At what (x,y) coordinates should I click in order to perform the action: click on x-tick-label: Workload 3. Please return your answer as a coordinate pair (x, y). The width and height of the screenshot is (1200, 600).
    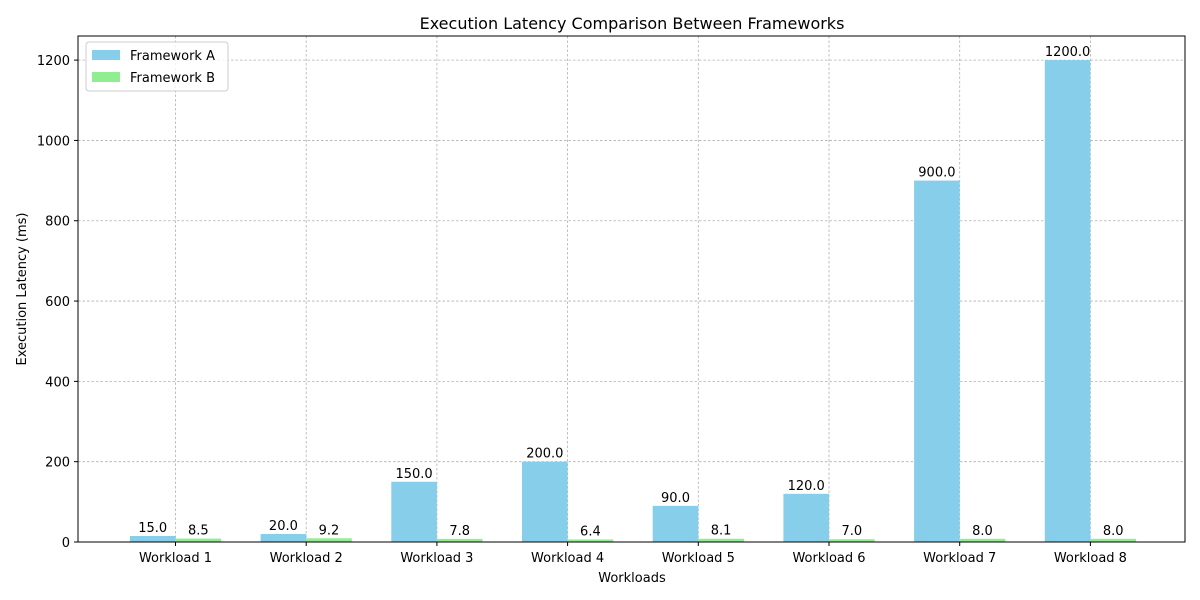
    Looking at the image, I should click on (436, 558).